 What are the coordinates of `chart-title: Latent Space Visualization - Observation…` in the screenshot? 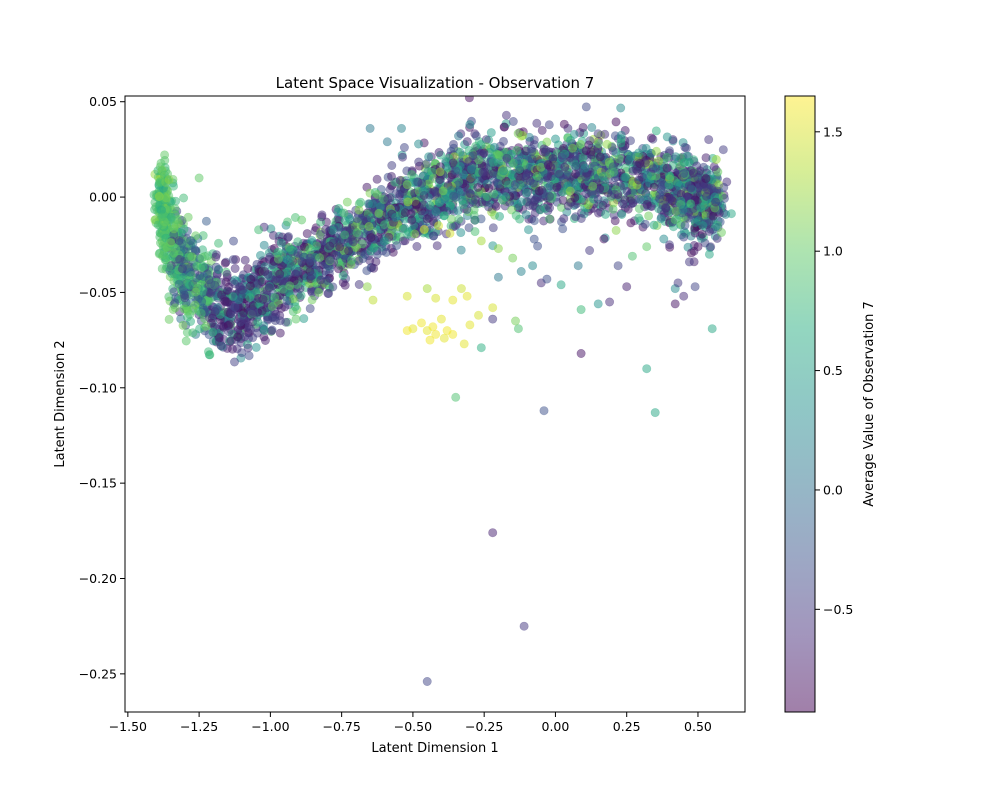 It's located at (435, 83).